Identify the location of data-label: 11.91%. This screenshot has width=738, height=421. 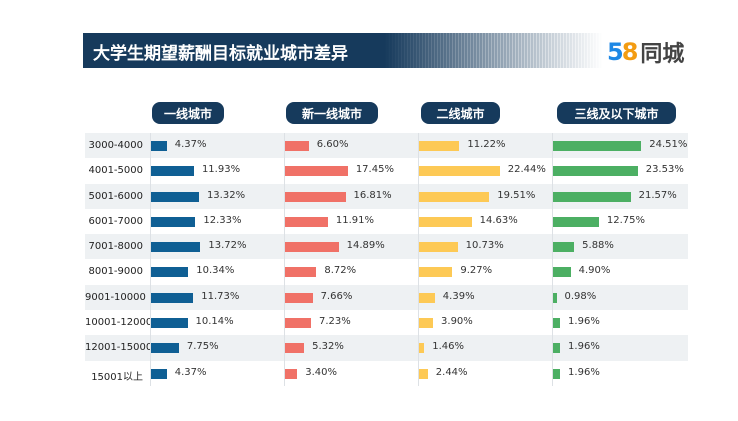
(355, 220).